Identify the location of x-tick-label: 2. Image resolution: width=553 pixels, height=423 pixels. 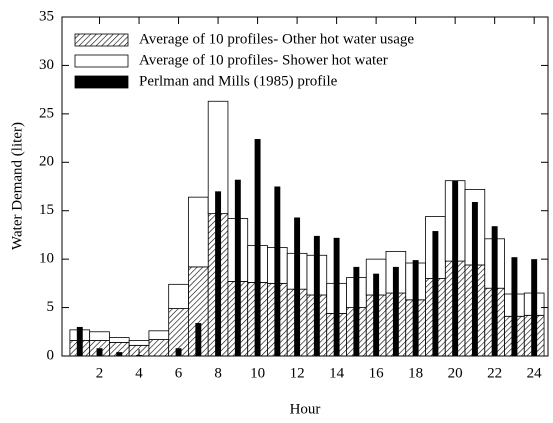
(100, 373).